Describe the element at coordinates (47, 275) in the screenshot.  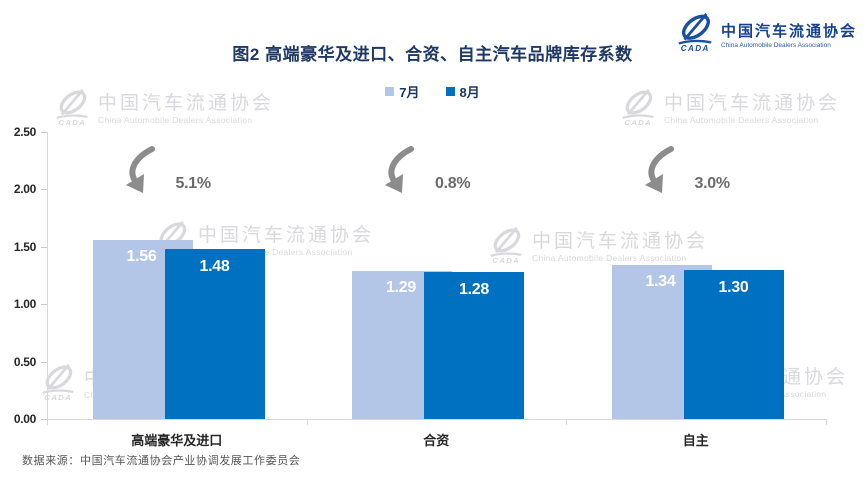
I see `y-axis-line` at that location.